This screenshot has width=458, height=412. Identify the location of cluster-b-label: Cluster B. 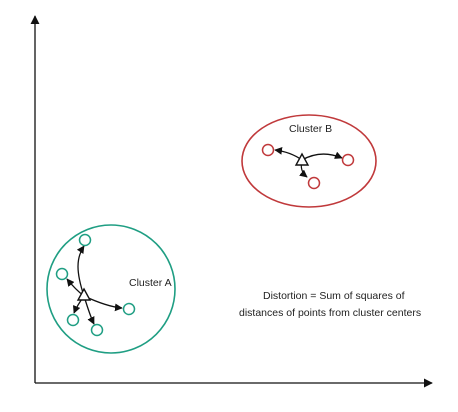
(310, 129).